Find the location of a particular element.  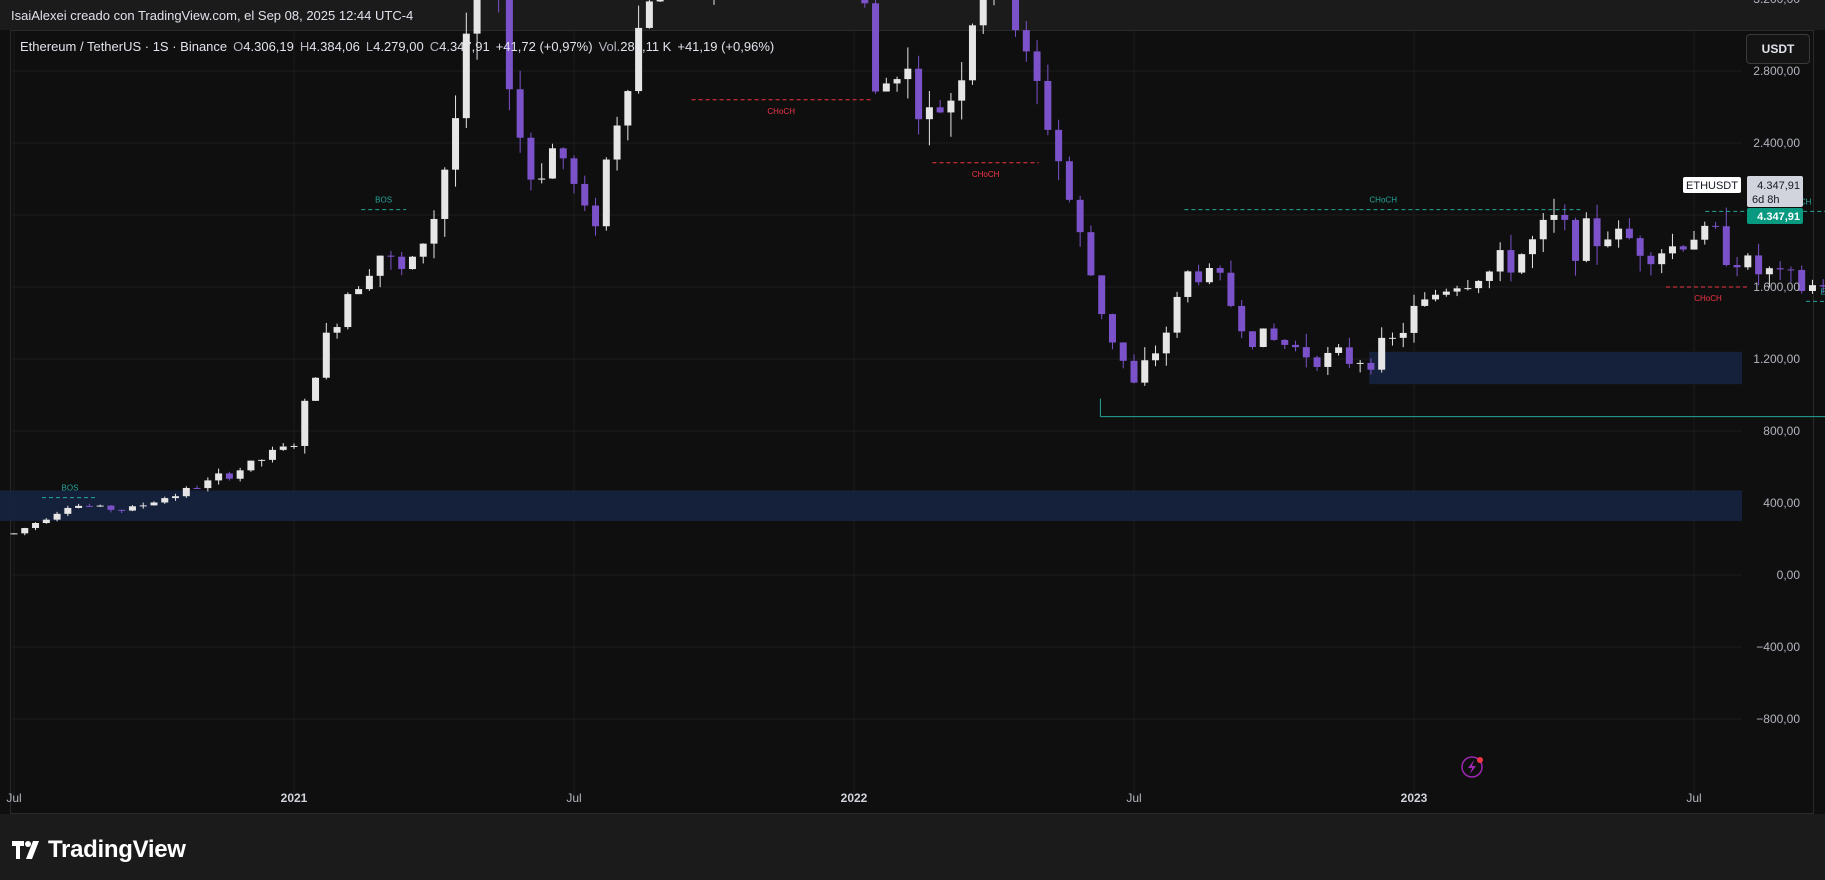

tradingview-wordmark: TradingView is located at coordinates (117, 849).